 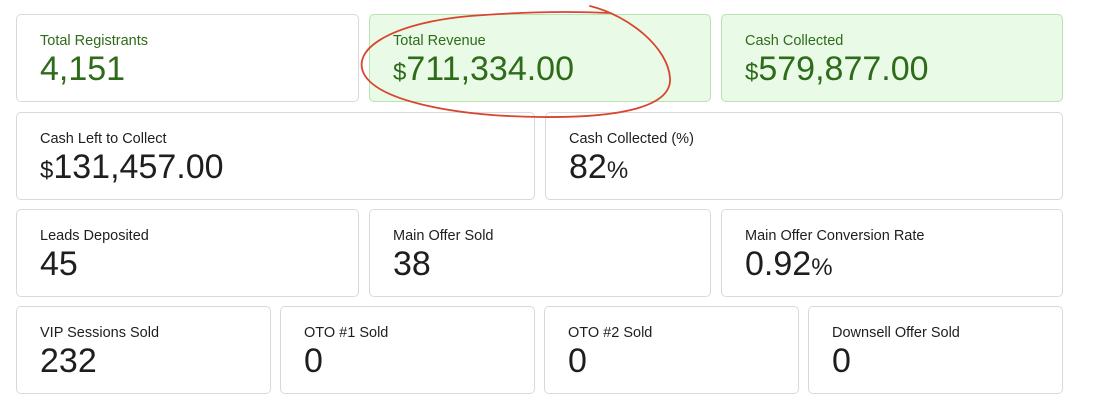 I want to click on downsell-sold-card: Downsell Offer Sold 0, so click(x=935, y=350).